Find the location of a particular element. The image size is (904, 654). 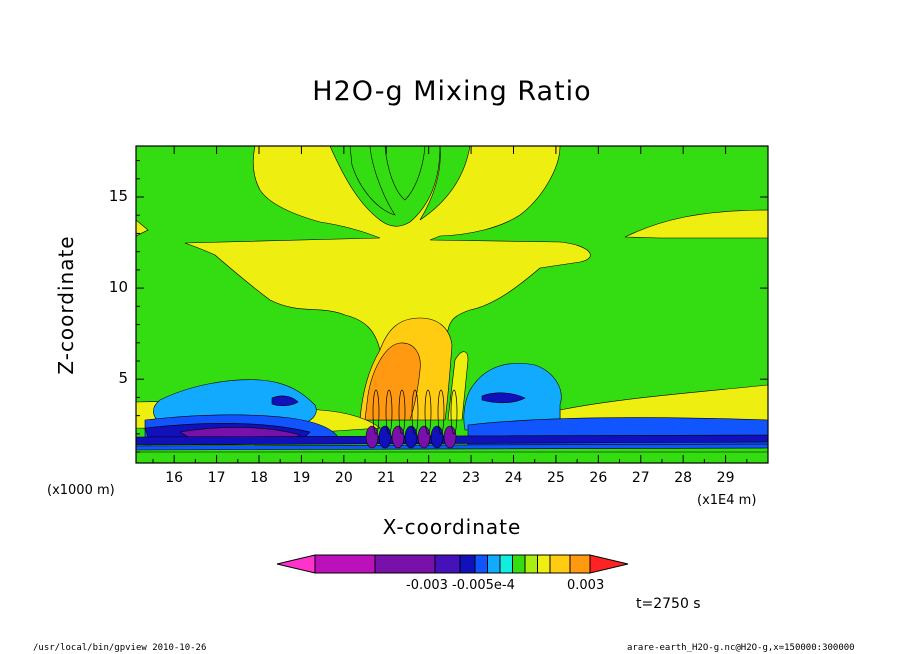

x-tick-label: 25 is located at coordinates (555, 478).